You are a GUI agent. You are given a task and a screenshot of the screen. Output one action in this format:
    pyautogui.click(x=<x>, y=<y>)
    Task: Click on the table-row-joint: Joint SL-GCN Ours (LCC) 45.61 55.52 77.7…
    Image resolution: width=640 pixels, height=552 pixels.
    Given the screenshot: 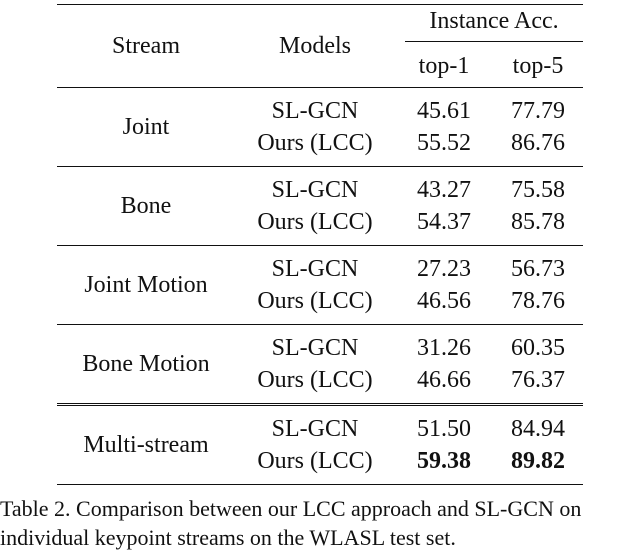 What is the action you would take?
    pyautogui.click(x=320, y=127)
    